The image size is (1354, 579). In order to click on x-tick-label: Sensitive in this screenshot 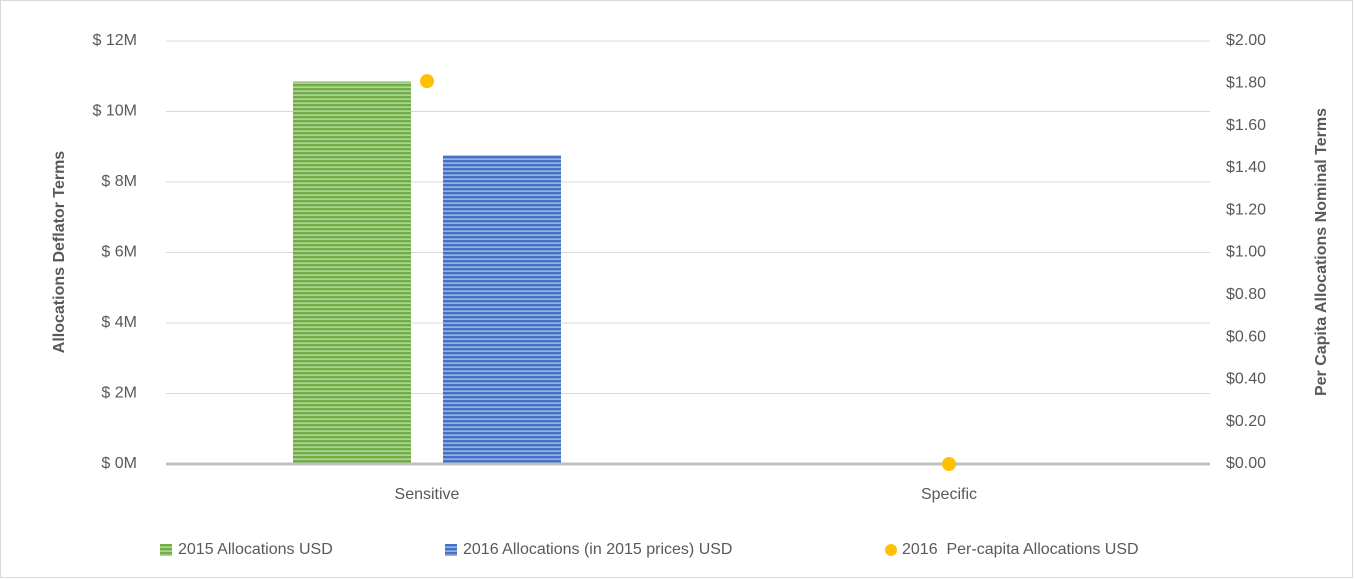, I will do `click(427, 494)`.